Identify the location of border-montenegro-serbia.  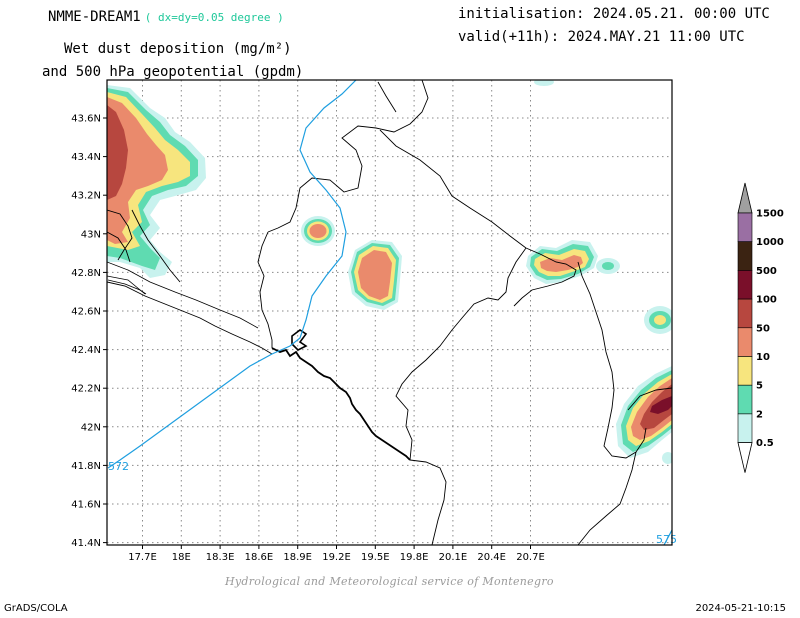
(453, 189).